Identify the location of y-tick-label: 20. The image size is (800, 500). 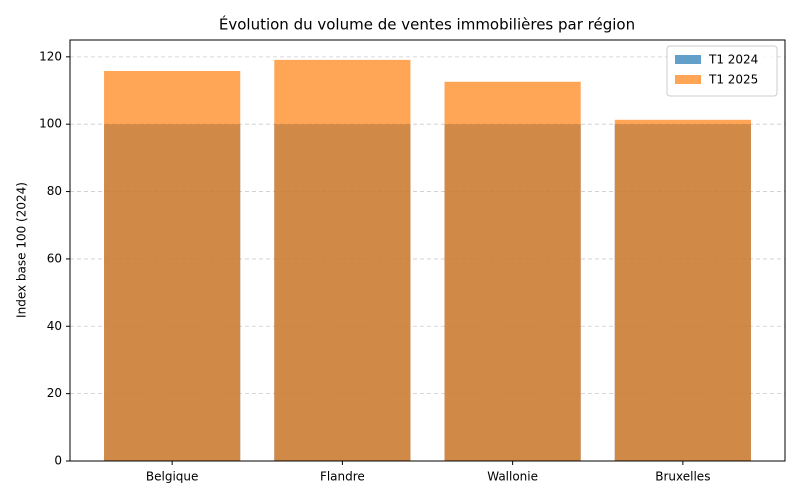
(54, 393).